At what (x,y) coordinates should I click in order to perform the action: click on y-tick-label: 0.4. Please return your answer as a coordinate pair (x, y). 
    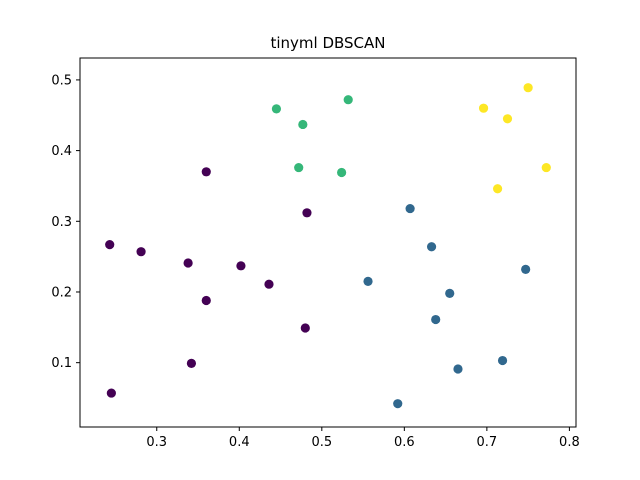
    Looking at the image, I should click on (61, 151).